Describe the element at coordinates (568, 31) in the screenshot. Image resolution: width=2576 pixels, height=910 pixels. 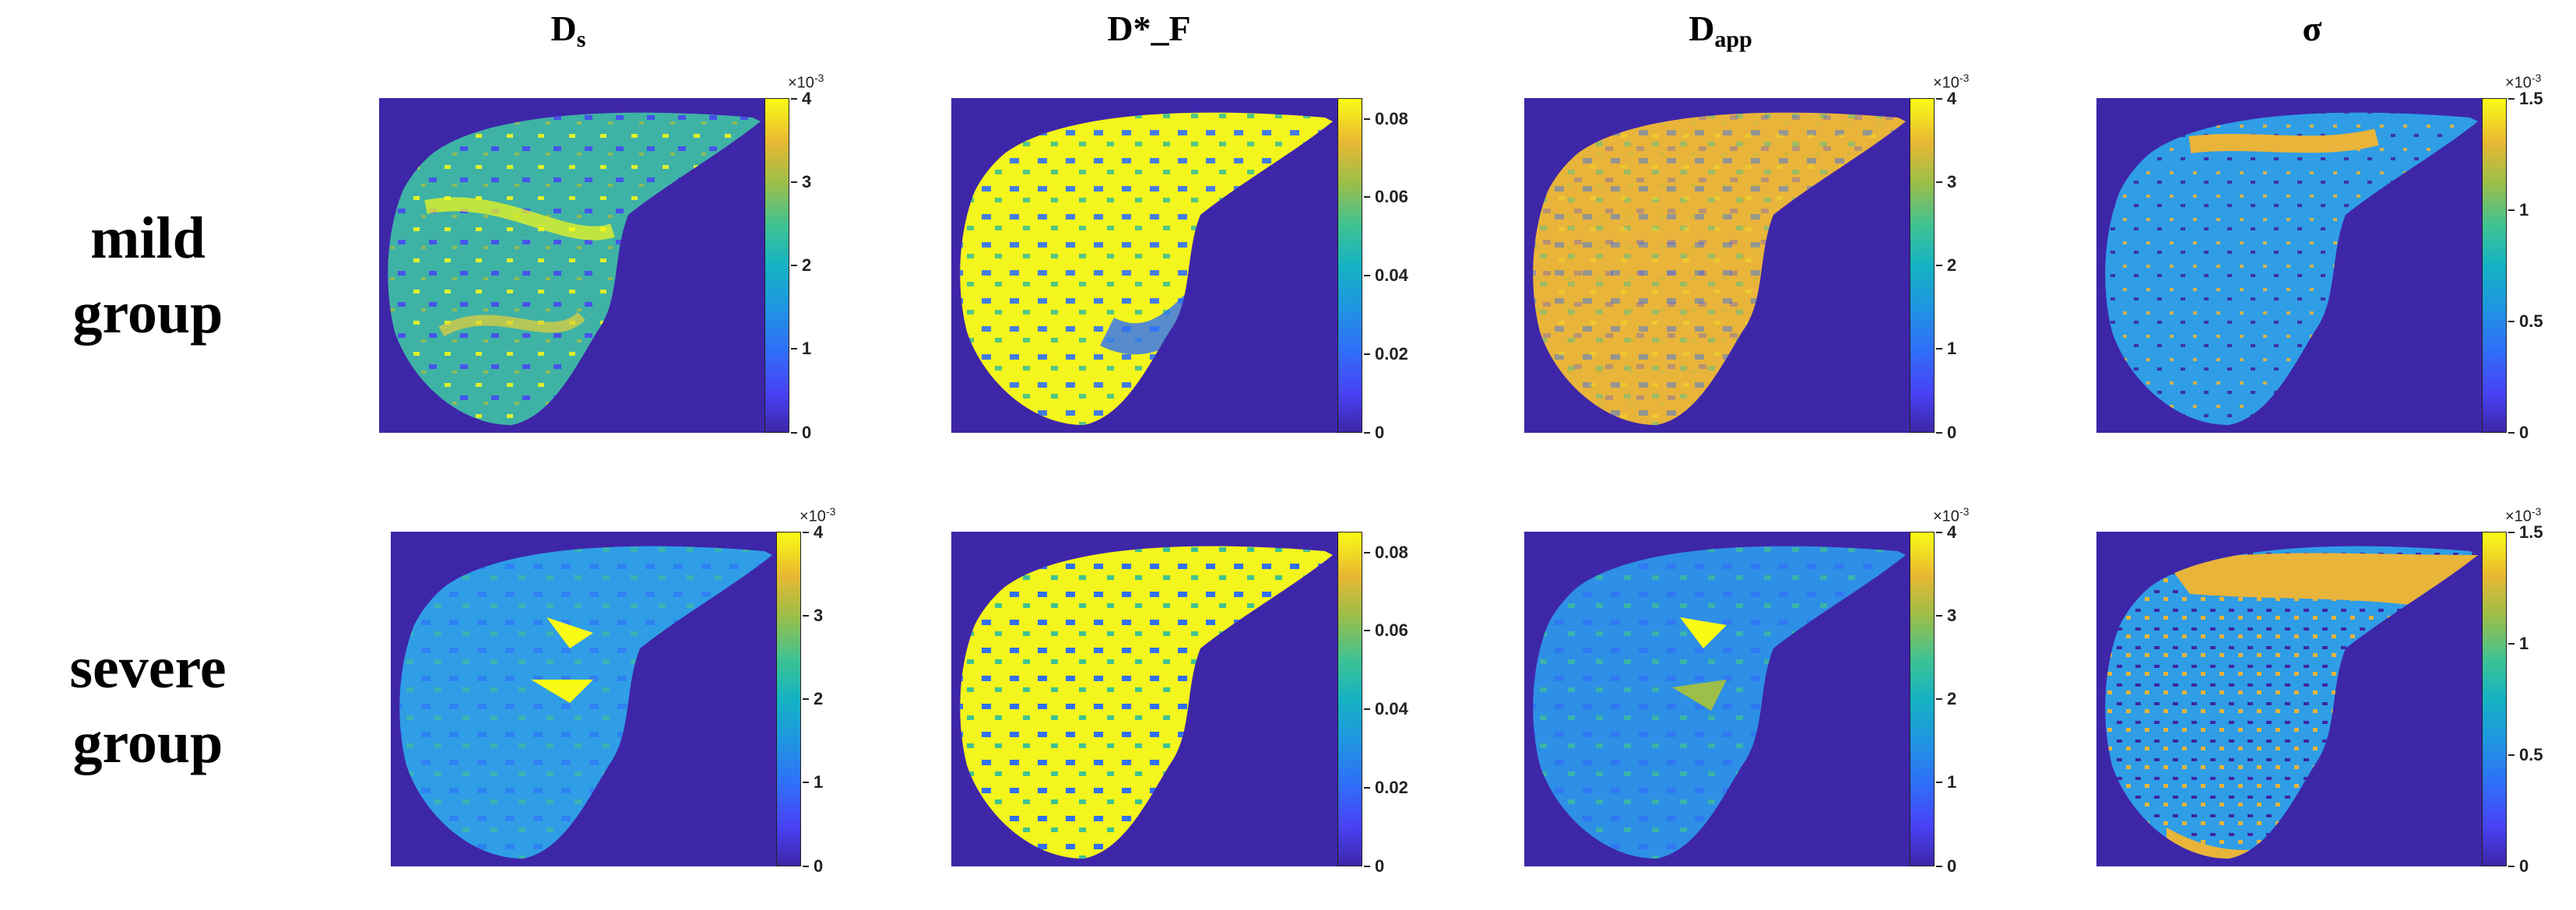
I see `column-title-ds: Ds` at that location.